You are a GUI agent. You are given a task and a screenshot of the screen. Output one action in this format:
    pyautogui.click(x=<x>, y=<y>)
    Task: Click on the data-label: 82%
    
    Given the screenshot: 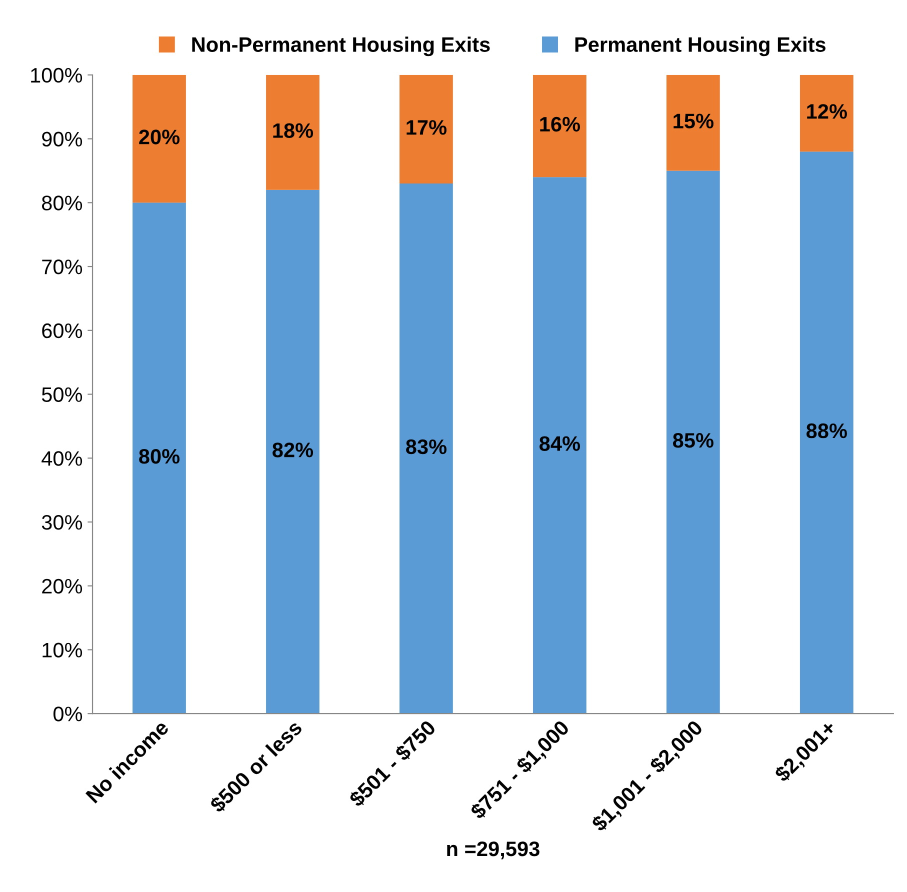 What is the action you would take?
    pyautogui.click(x=293, y=450)
    